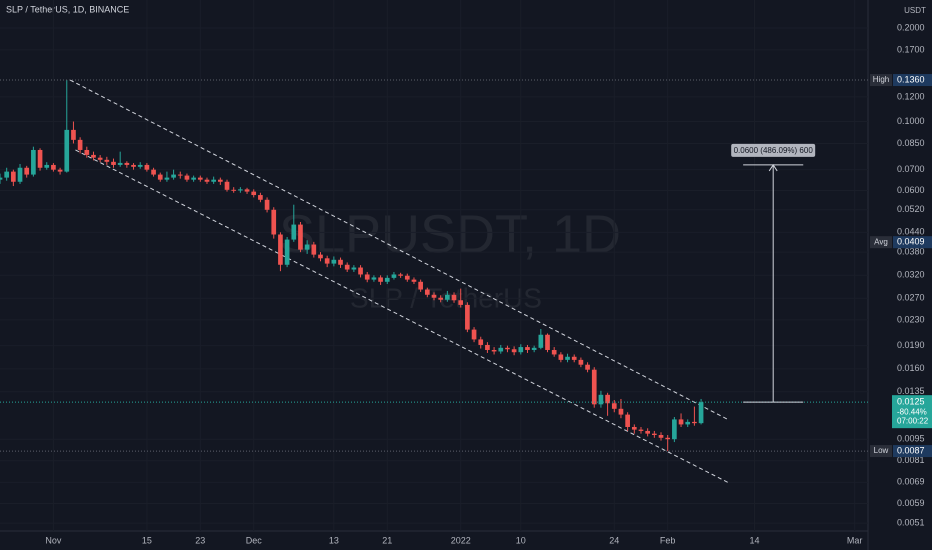 The height and width of the screenshot is (550, 932). I want to click on y-tick-label: 0.0600, so click(911, 190).